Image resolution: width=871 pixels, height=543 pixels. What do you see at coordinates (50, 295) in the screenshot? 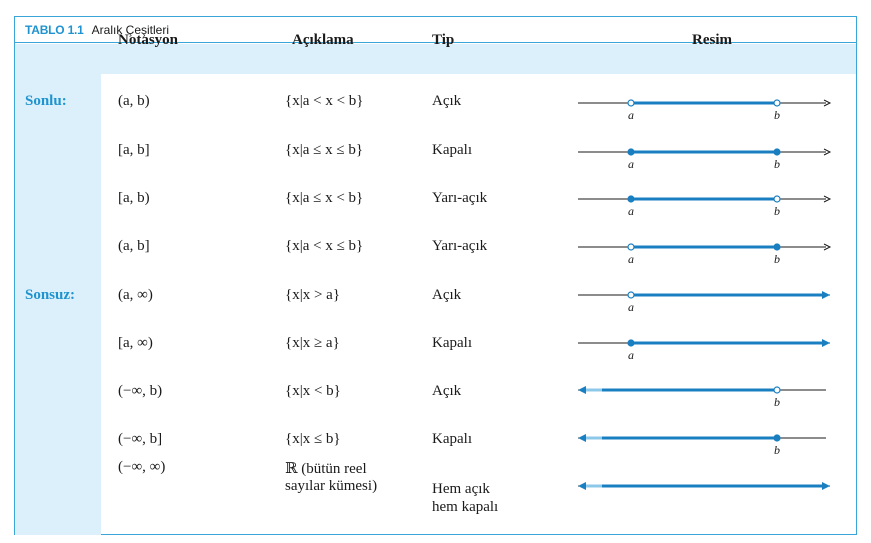
I see `group-infinite: Sonsuz:` at bounding box center [50, 295].